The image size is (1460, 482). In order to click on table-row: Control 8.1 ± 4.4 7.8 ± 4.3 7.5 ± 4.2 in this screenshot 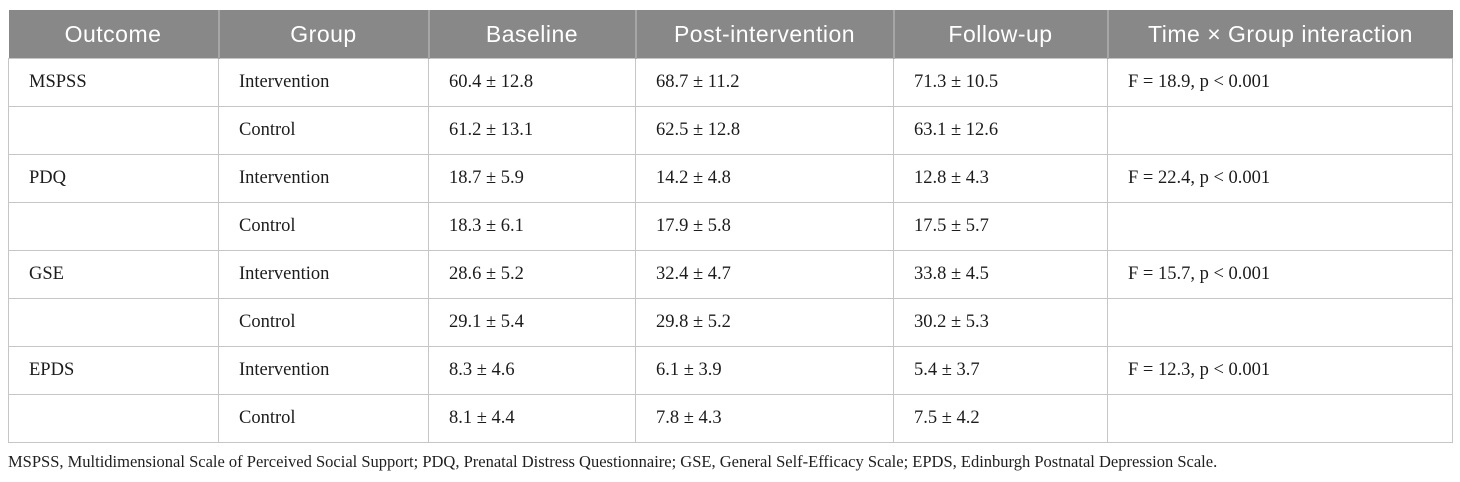, I will do `click(730, 418)`.